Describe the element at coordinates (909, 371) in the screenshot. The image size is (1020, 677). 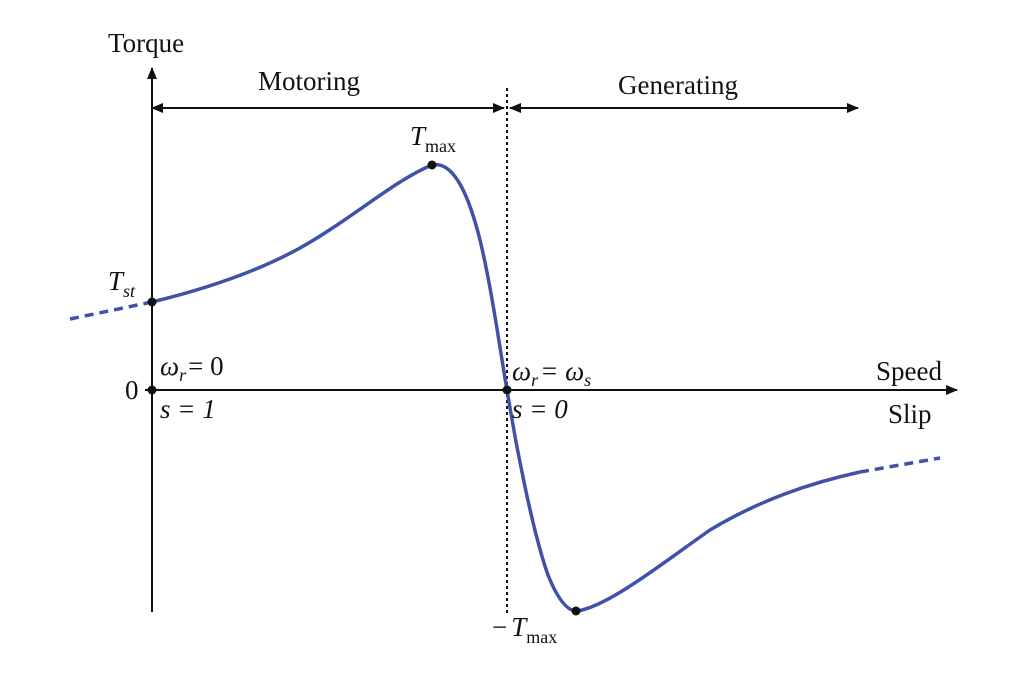
I see `x-axis-label: Speed` at that location.